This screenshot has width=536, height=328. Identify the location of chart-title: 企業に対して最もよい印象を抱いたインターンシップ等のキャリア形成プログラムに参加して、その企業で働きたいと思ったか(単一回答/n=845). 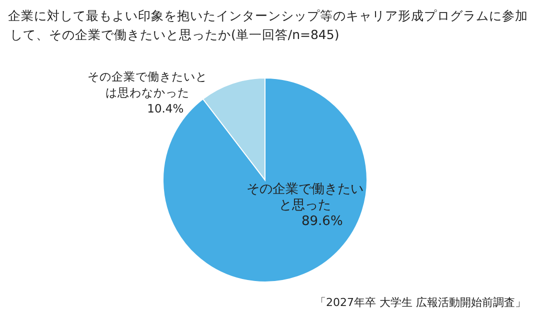
(268, 25).